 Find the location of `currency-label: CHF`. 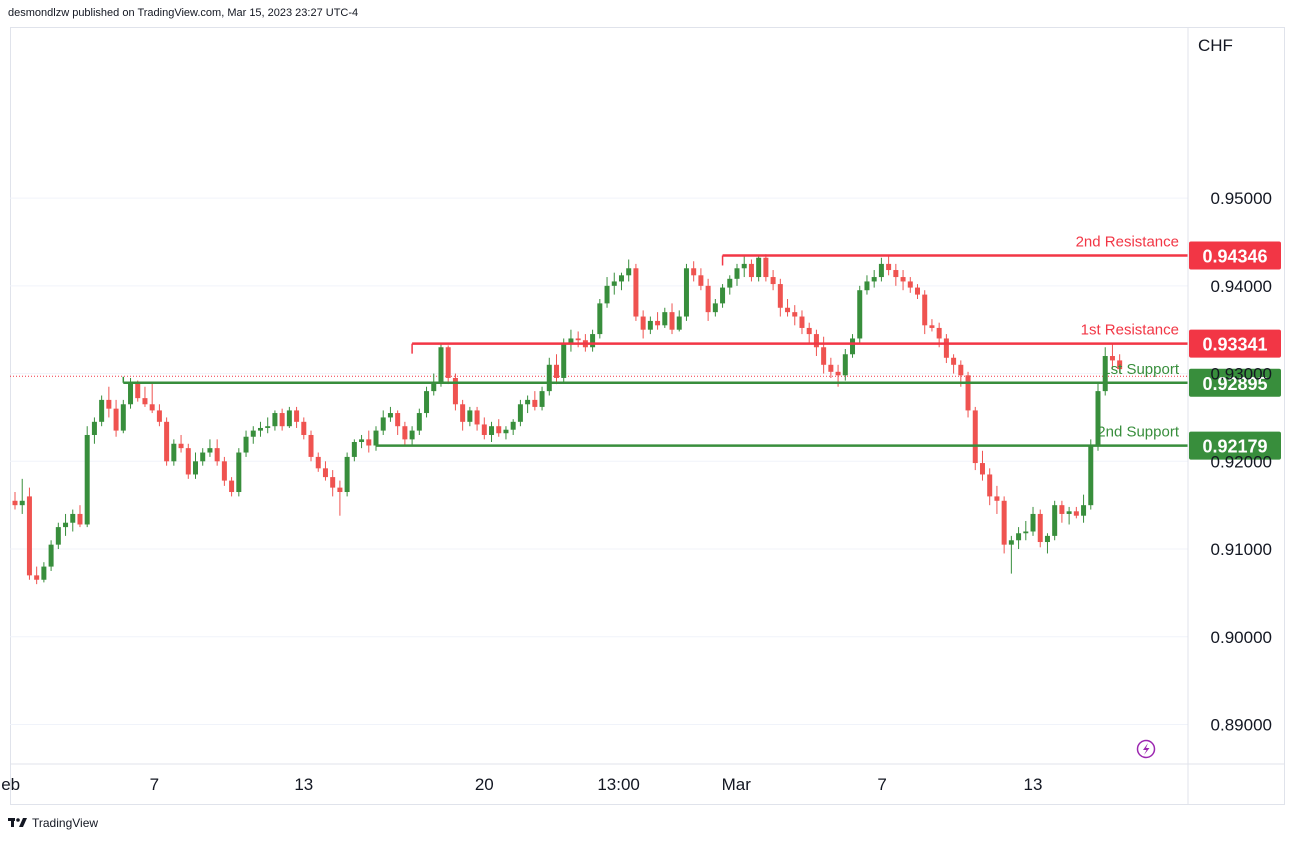

currency-label: CHF is located at coordinates (1215, 45).